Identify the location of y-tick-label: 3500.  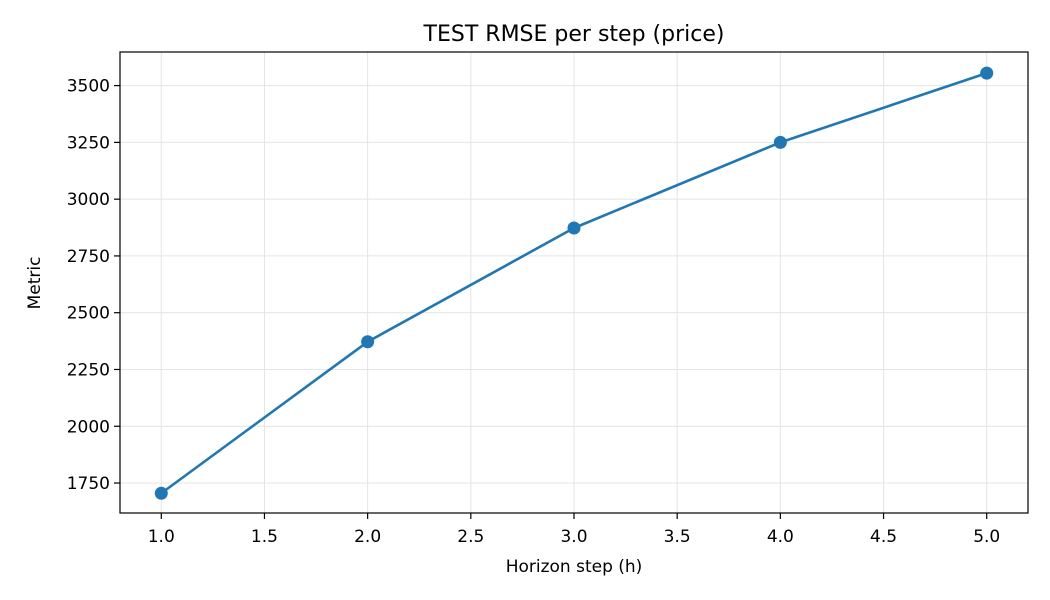
(88, 87).